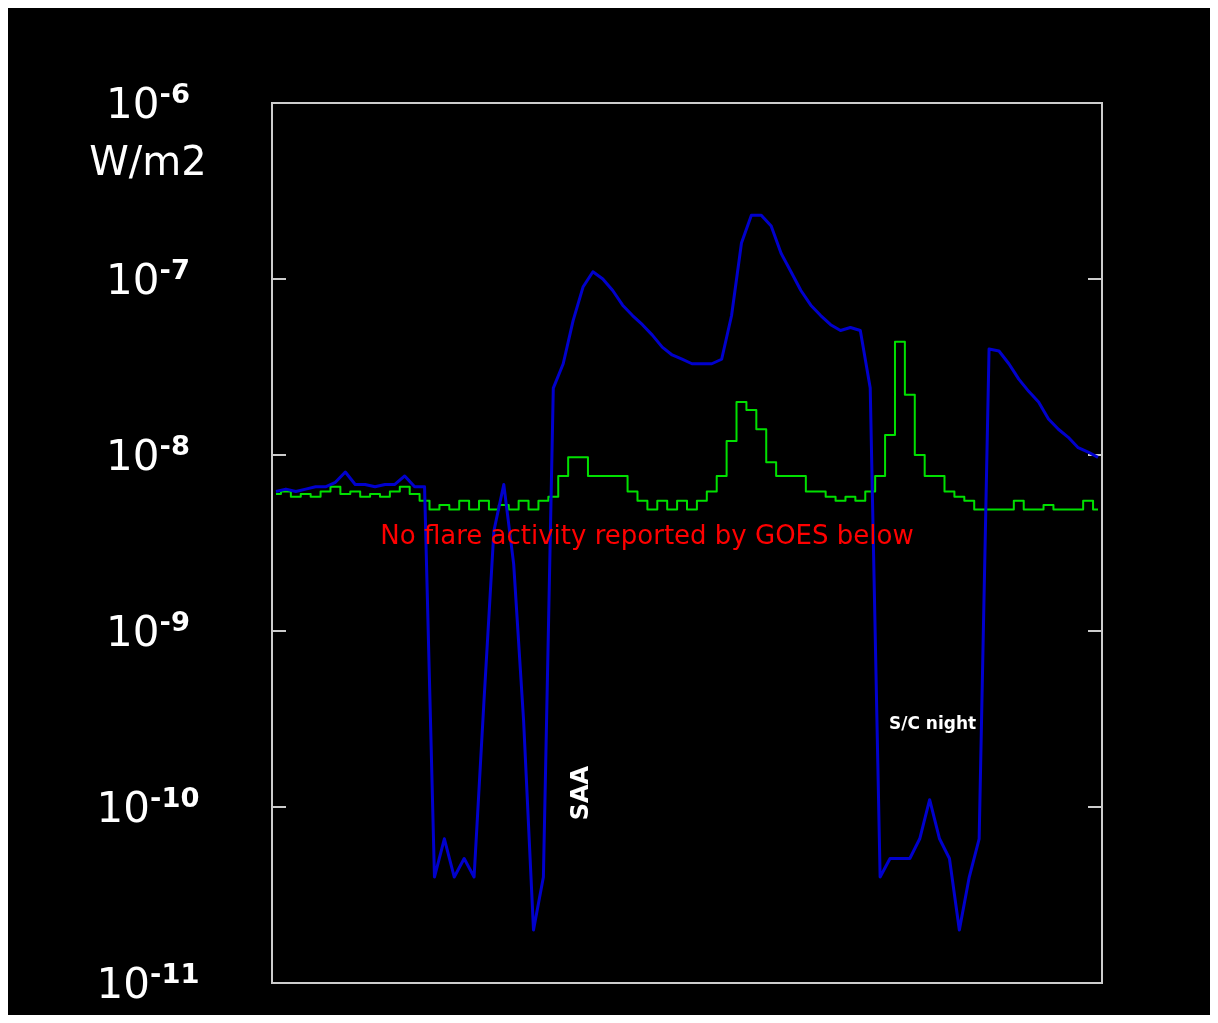 This screenshot has width=1218, height=1023. What do you see at coordinates (579, 793) in the screenshot?
I see `annotation: SAA` at bounding box center [579, 793].